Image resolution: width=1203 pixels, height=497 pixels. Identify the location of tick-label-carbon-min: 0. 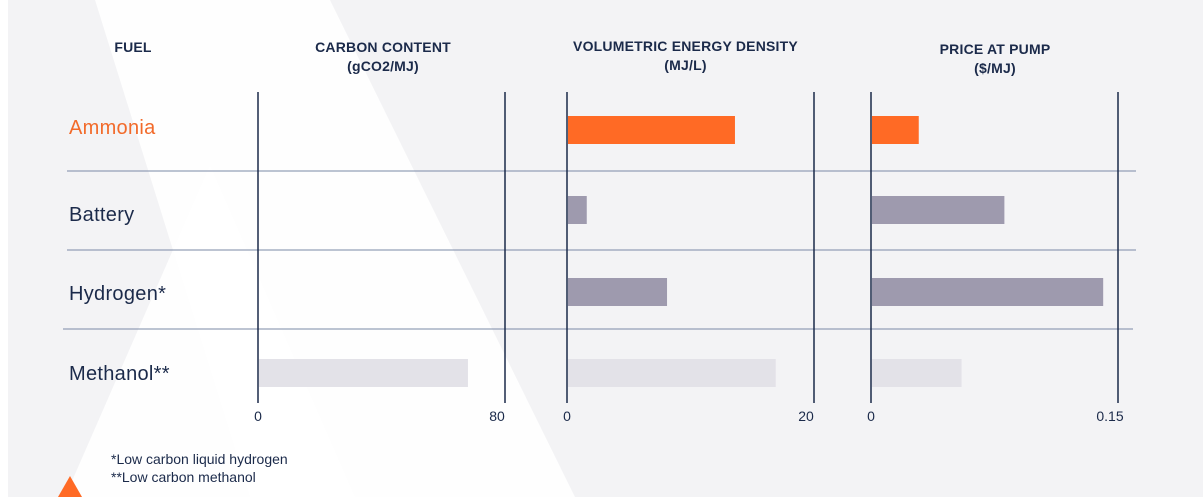
(258, 416).